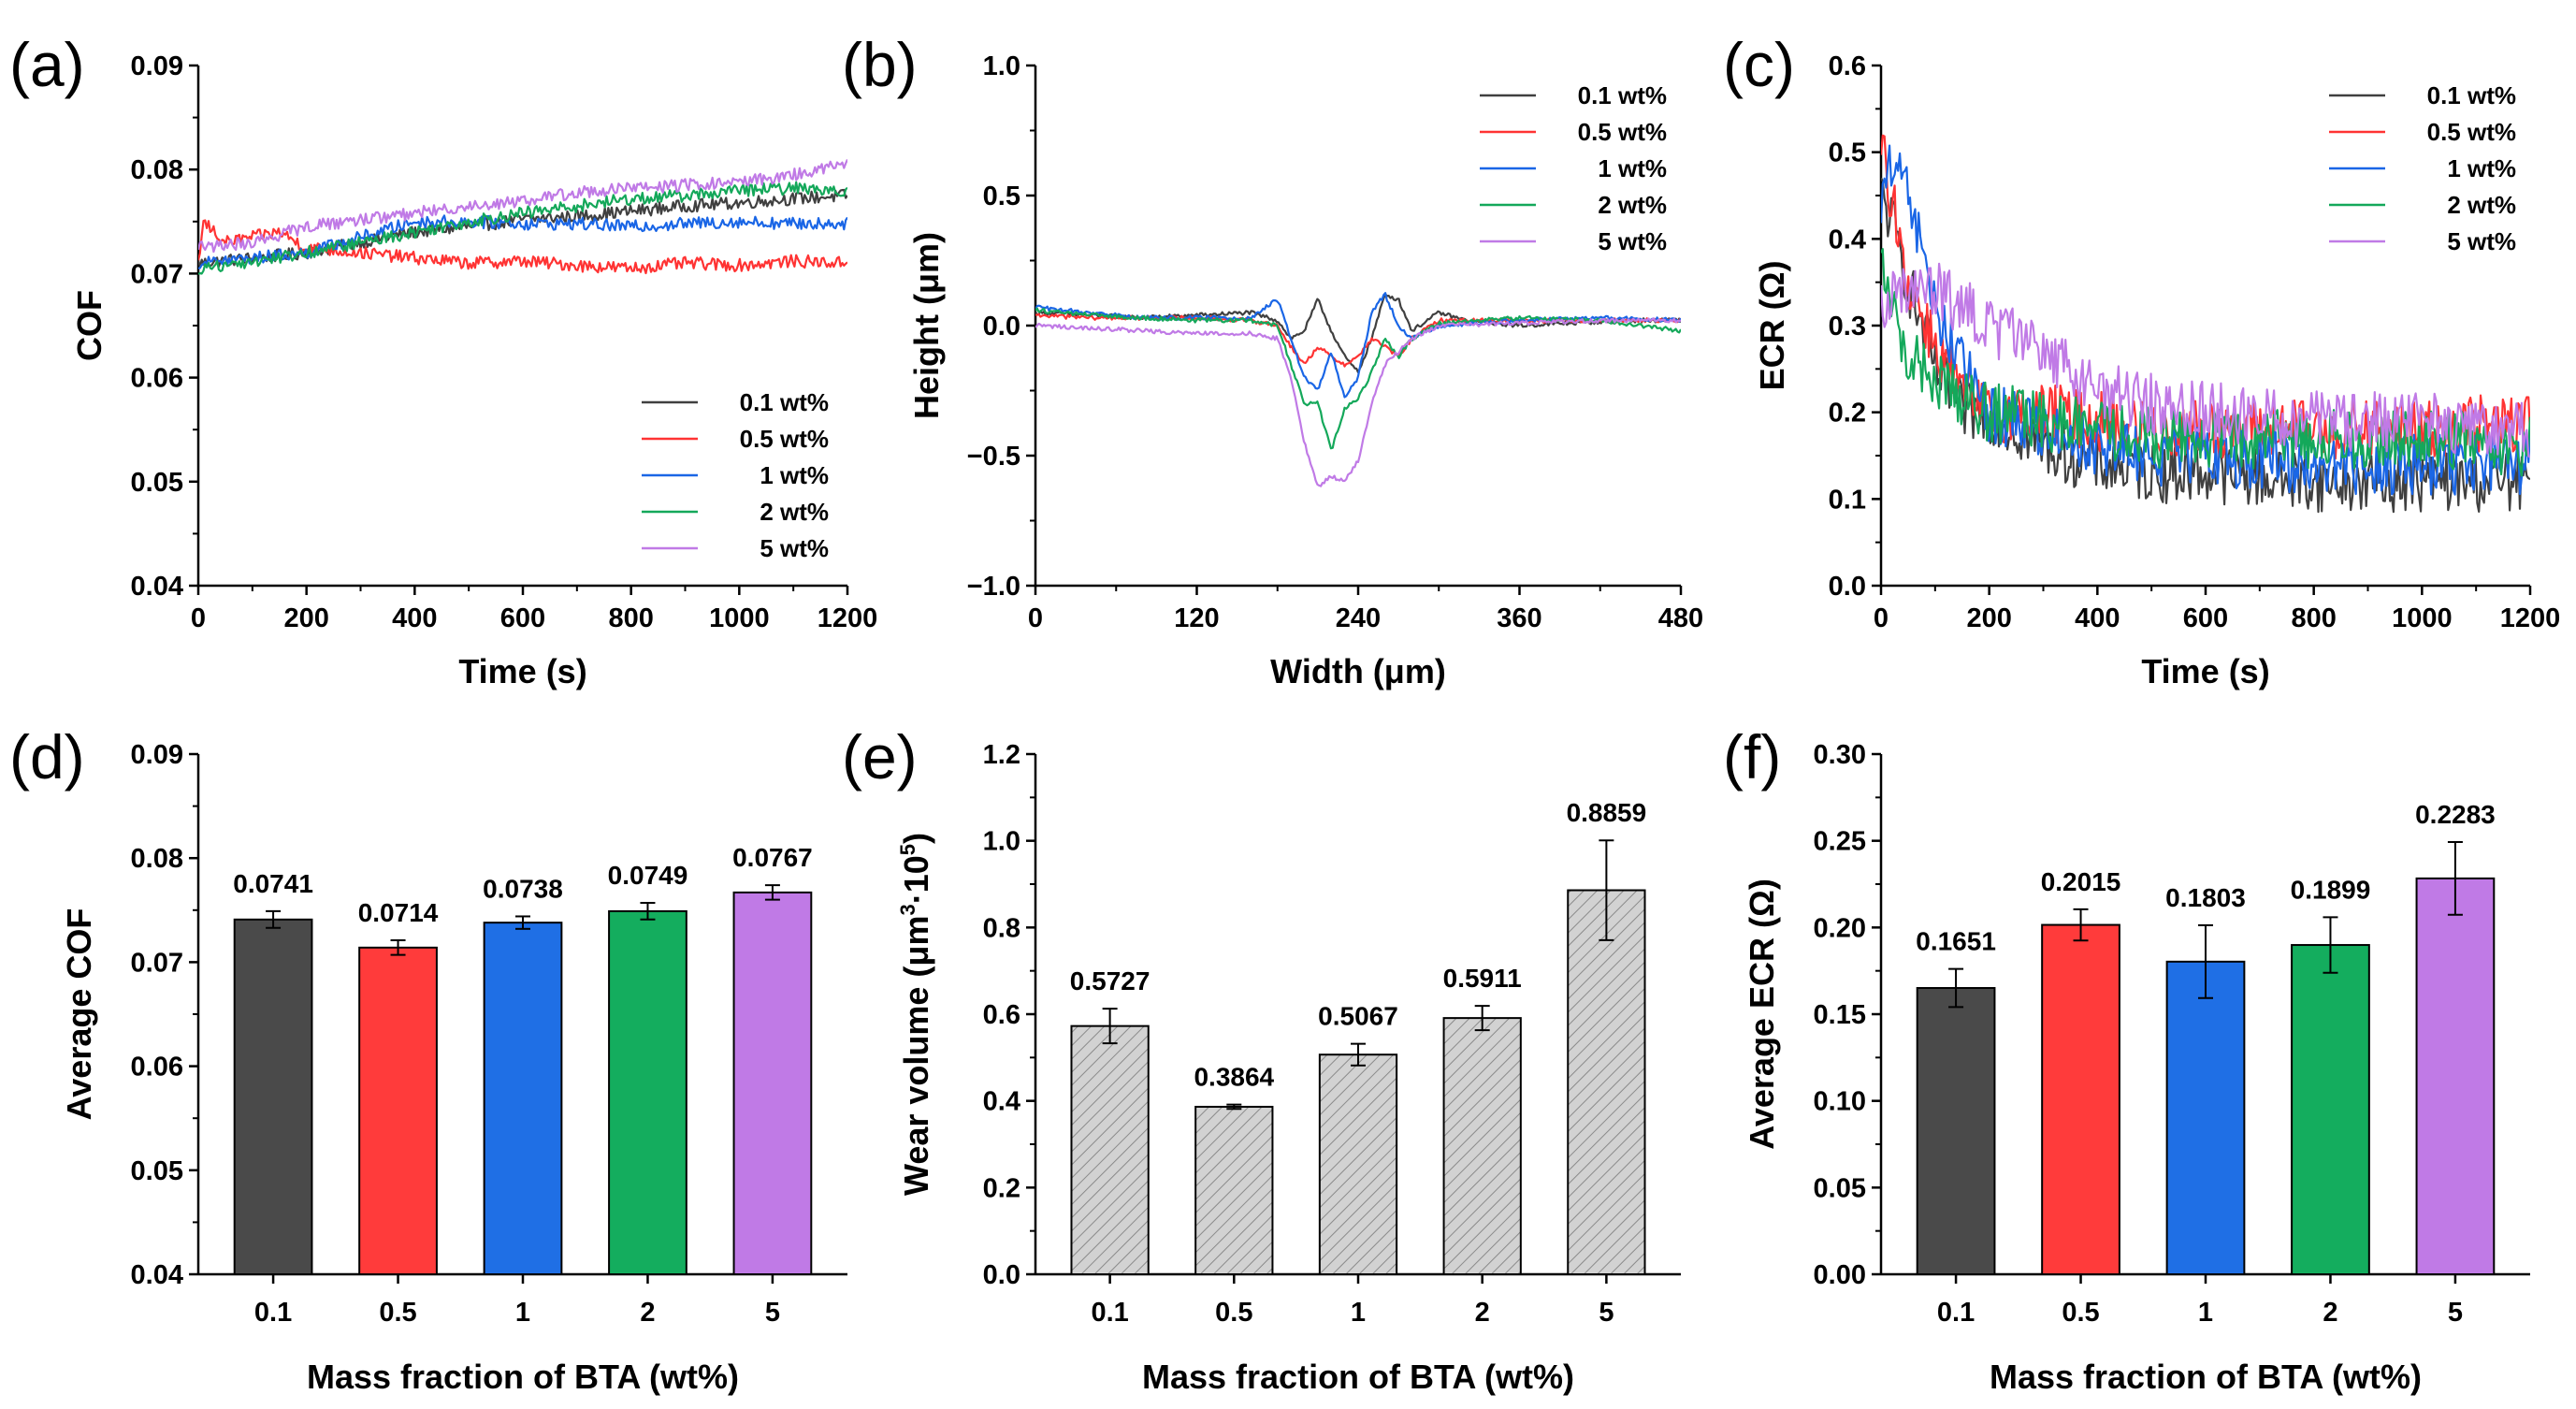 The height and width of the screenshot is (1409, 2576). What do you see at coordinates (993, 457) in the screenshot?
I see `y-tick-label: −0.5` at bounding box center [993, 457].